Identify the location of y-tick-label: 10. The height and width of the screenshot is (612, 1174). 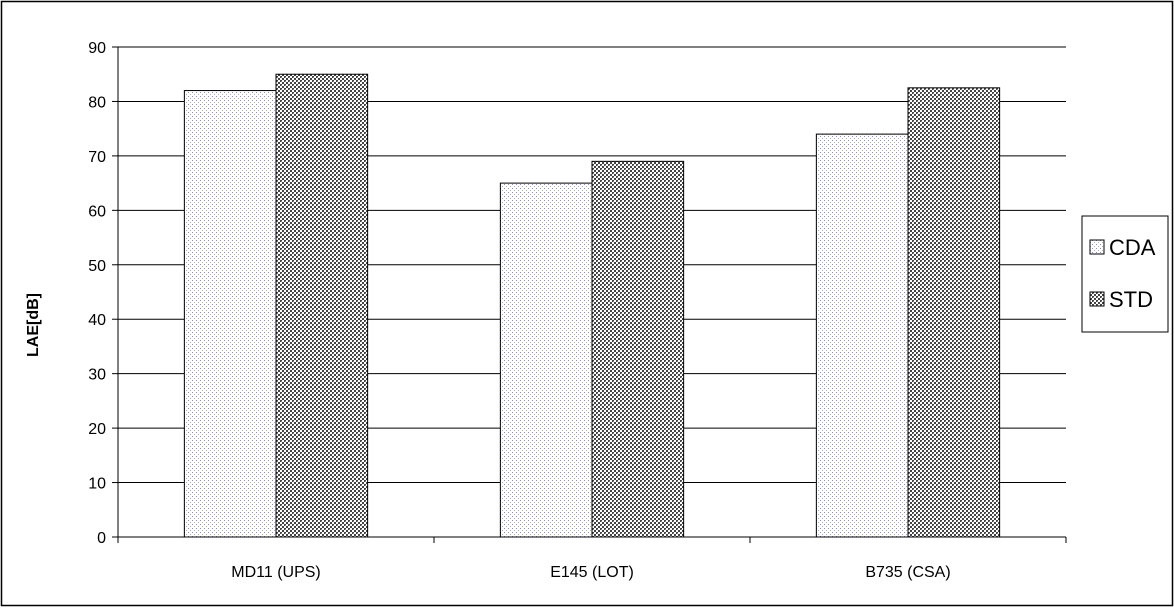
(97, 484).